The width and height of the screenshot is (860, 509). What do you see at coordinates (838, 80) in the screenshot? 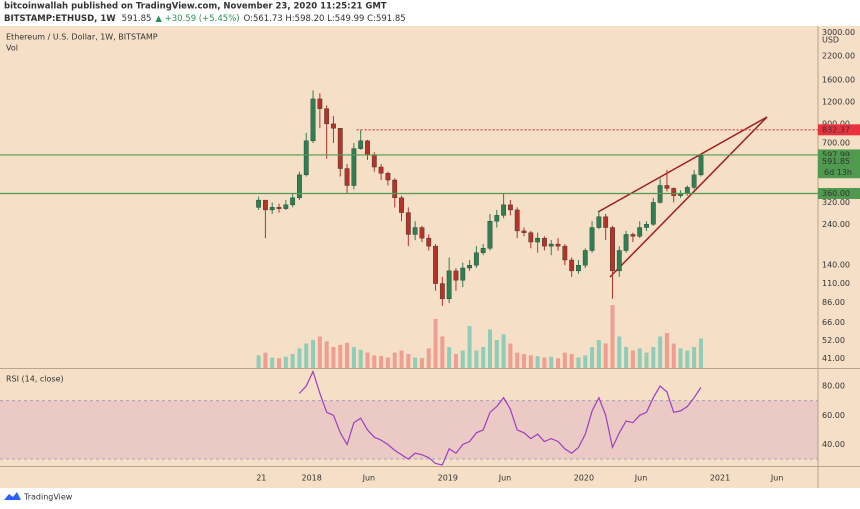
I see `y-tick-label: 1600.00` at bounding box center [838, 80].